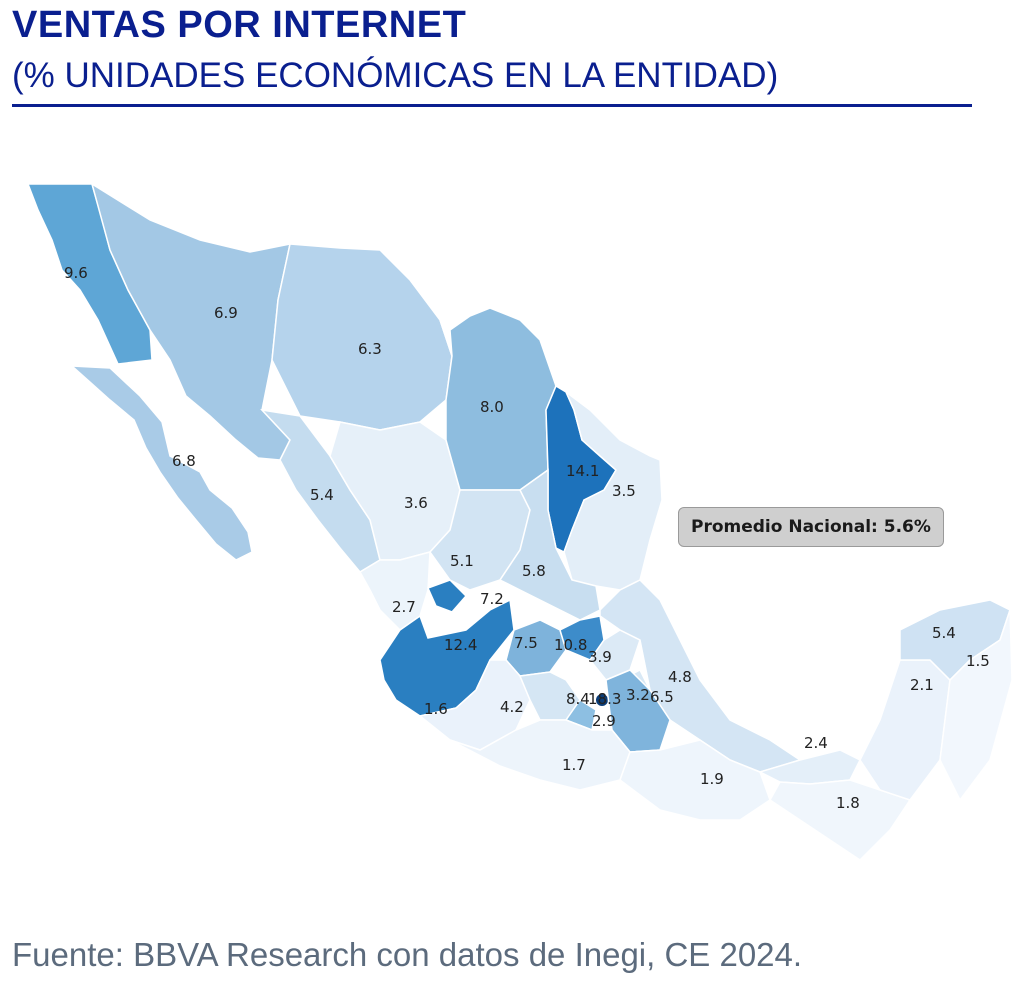 Image resolution: width=1024 pixels, height=987 pixels. What do you see at coordinates (574, 765) in the screenshot?
I see `region-value-label: 1.7` at bounding box center [574, 765].